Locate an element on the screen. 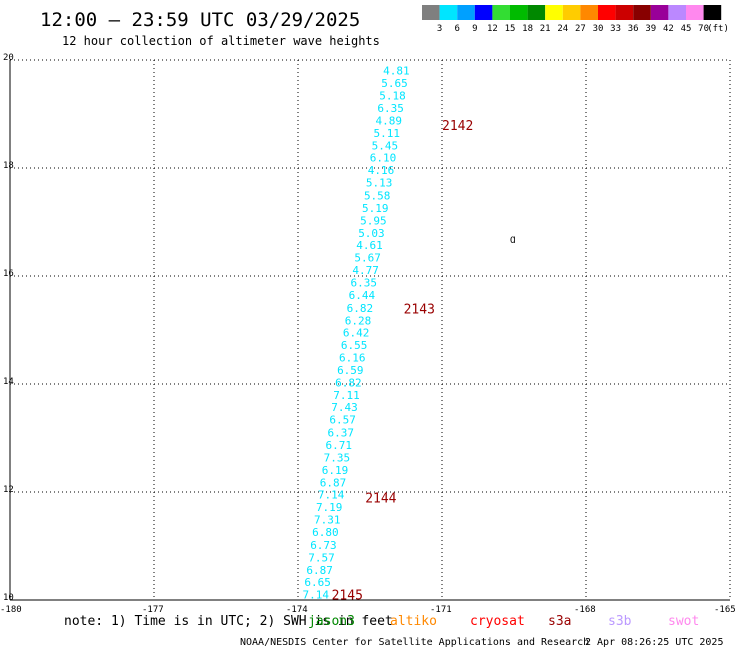 The width and height of the screenshot is (740, 650). colorbar-label: 30 is located at coordinates (598, 29).